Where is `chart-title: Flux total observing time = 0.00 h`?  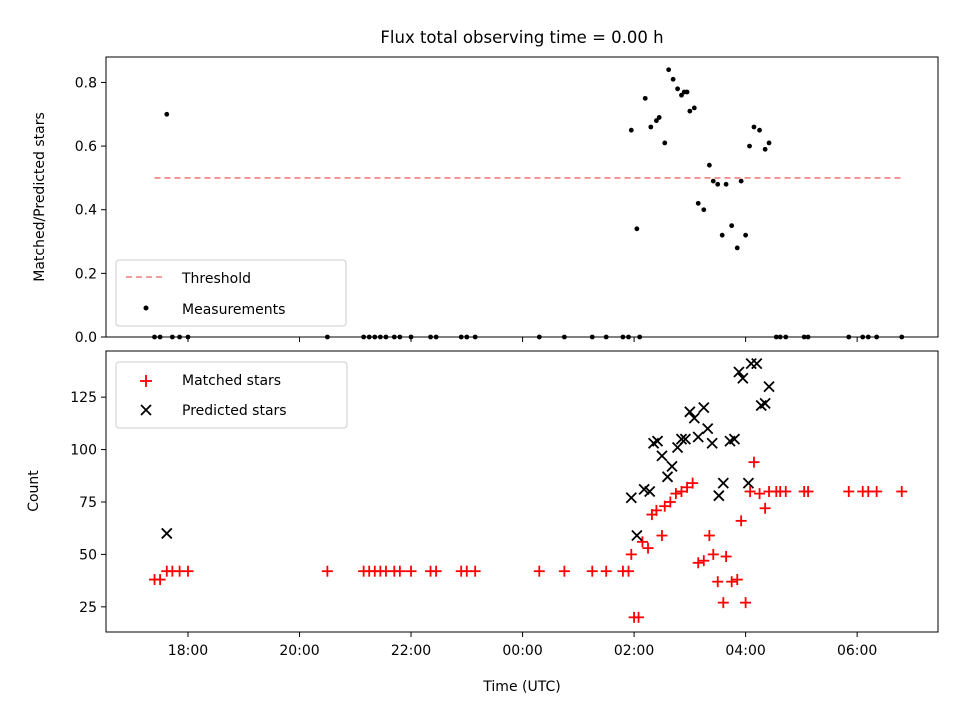 chart-title: Flux total observing time = 0.00 h is located at coordinates (521, 37).